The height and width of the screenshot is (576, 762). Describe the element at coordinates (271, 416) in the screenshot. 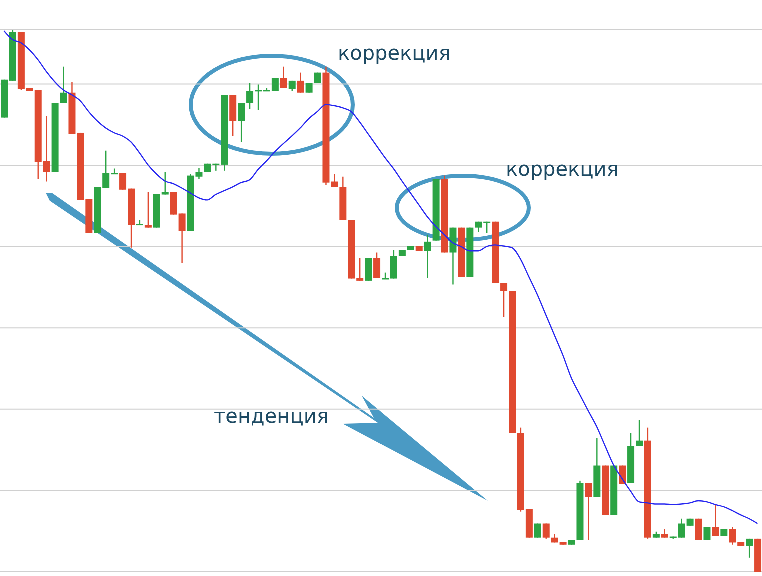

I see `annotation: тенденция` at that location.